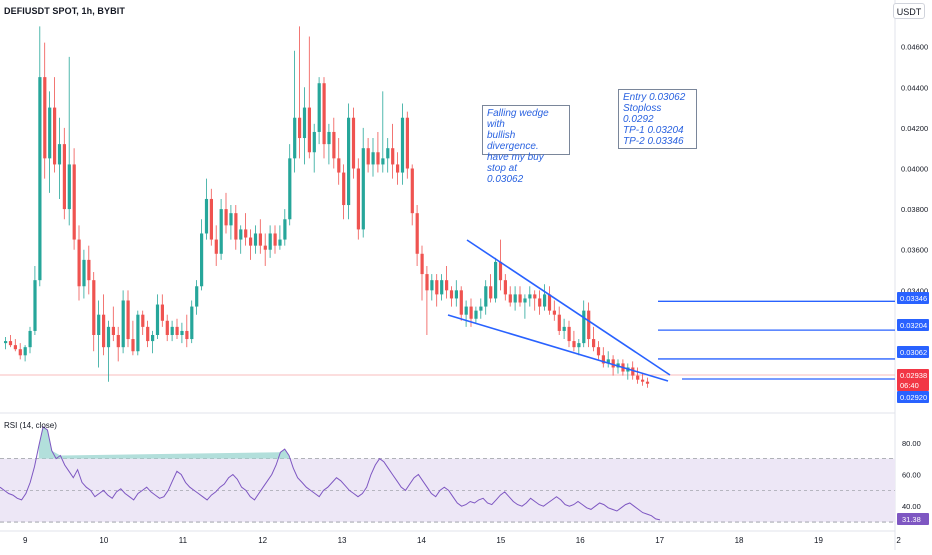 This screenshot has height=555, width=932. What do you see at coordinates (914, 168) in the screenshot?
I see `price-tick-label: 0.04000` at bounding box center [914, 168].